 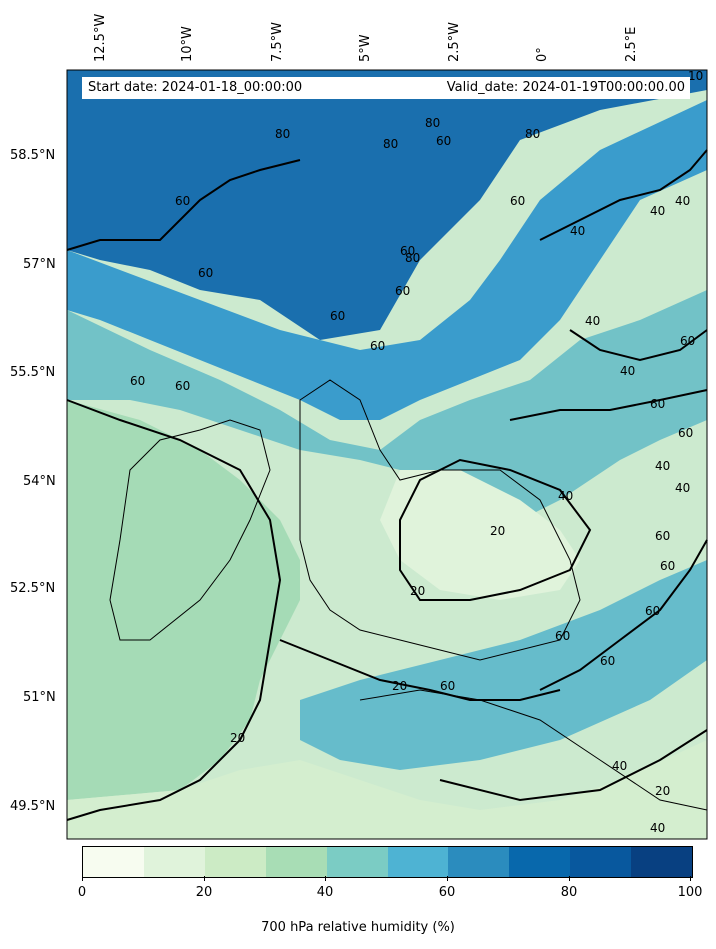 What do you see at coordinates (447, 892) in the screenshot?
I see `colorbar-tick-label: 60` at bounding box center [447, 892].